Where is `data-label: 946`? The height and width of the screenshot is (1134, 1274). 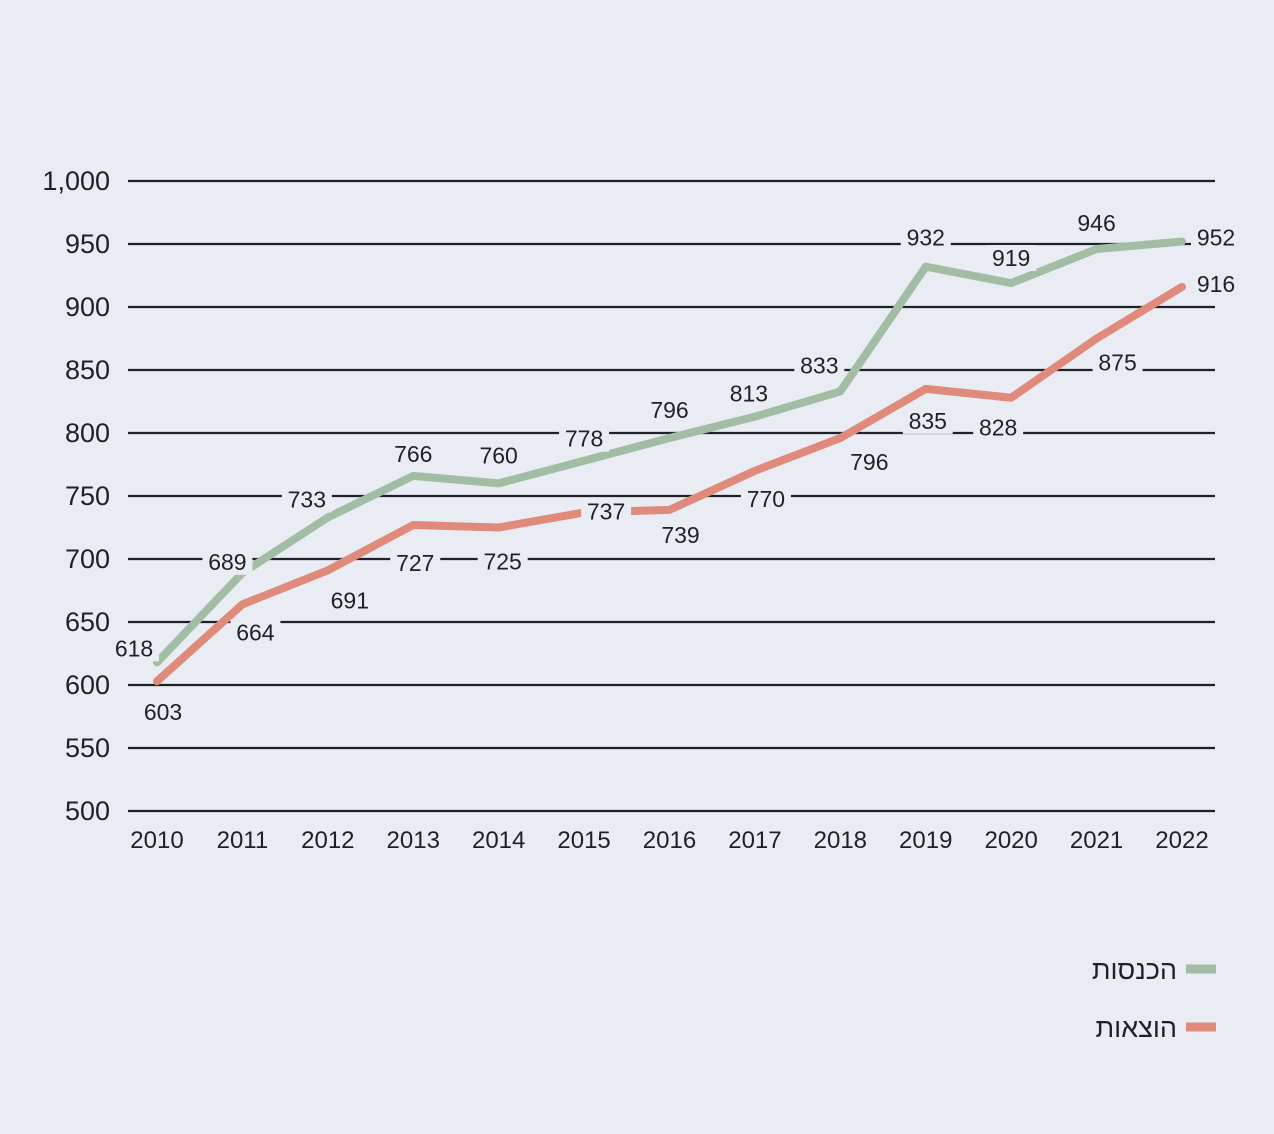 data-label: 946 is located at coordinates (1096, 223).